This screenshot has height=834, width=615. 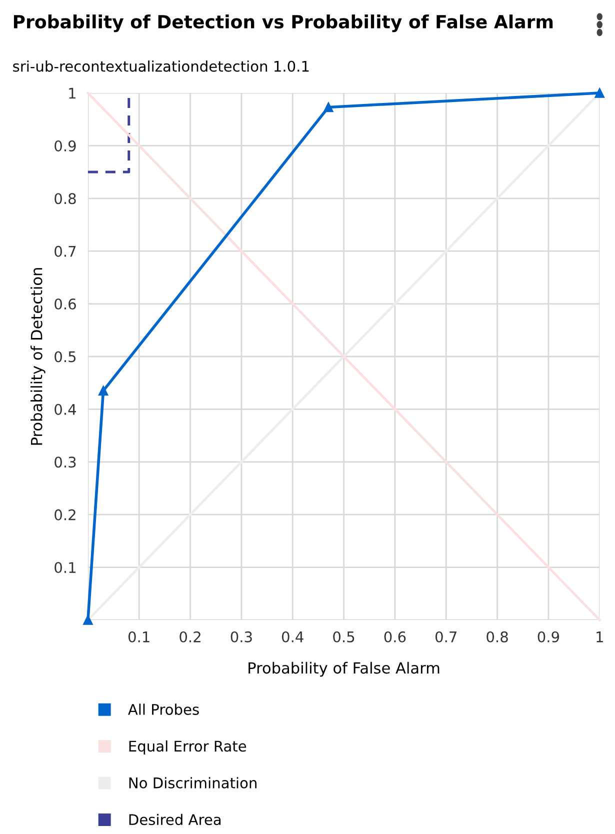 What do you see at coordinates (192, 782) in the screenshot?
I see `legend-label: No Discrimination` at bounding box center [192, 782].